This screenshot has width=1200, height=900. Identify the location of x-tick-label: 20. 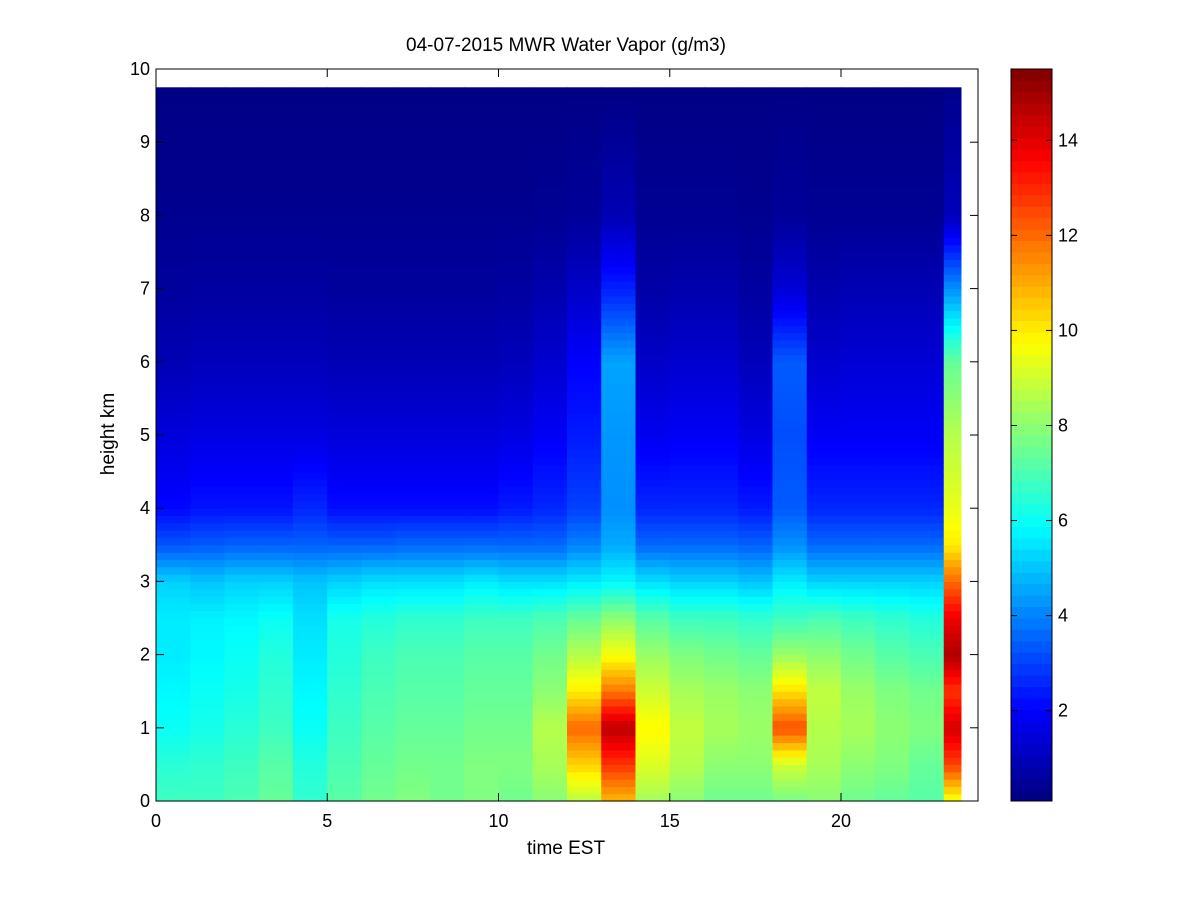
(841, 821).